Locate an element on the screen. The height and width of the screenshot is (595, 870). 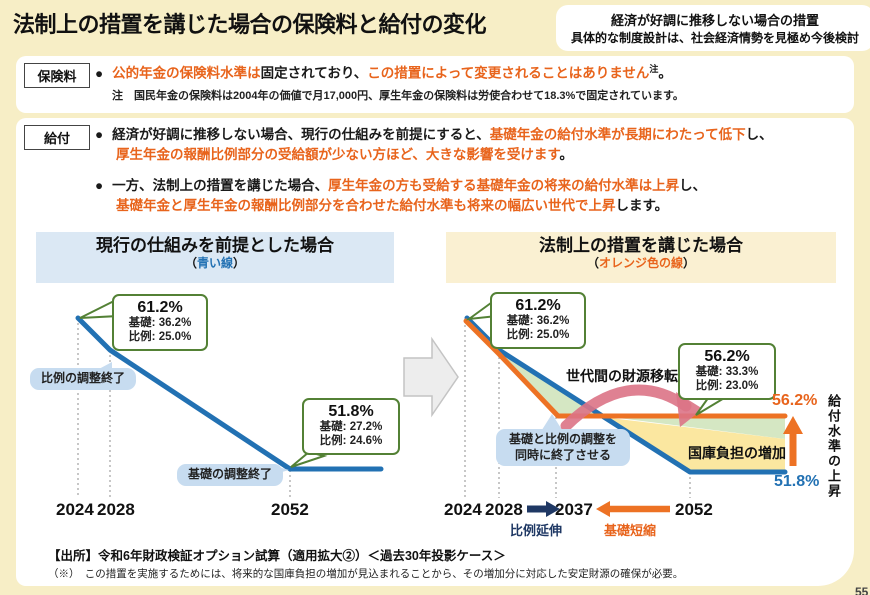
source-line: 【出所】令和6年財政検証オプション試算（適用拡大②）＜過去30年投影ケース＞ is located at coordinates (277, 556).